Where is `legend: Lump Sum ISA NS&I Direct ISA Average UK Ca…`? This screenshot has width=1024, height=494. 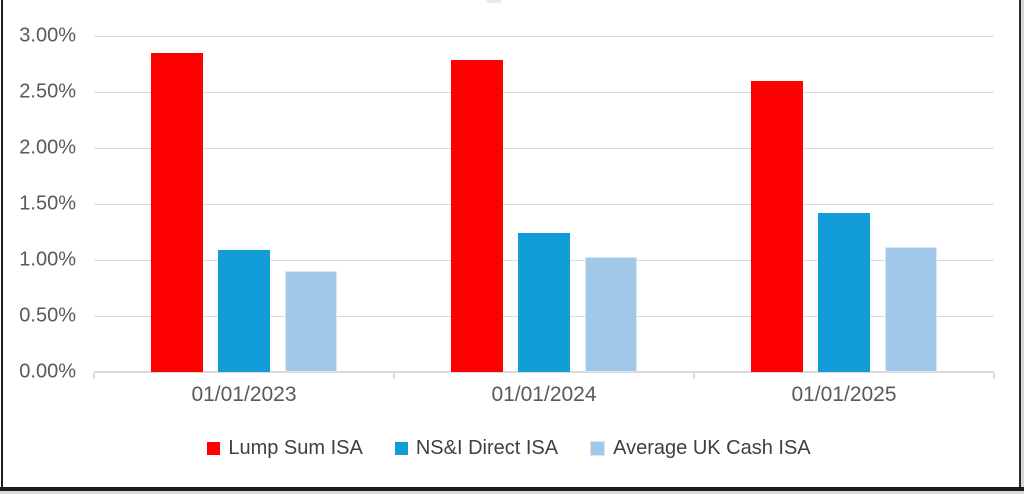 legend: Lump Sum ISA NS&I Direct ISA Average UK Ca… is located at coordinates (509, 448).